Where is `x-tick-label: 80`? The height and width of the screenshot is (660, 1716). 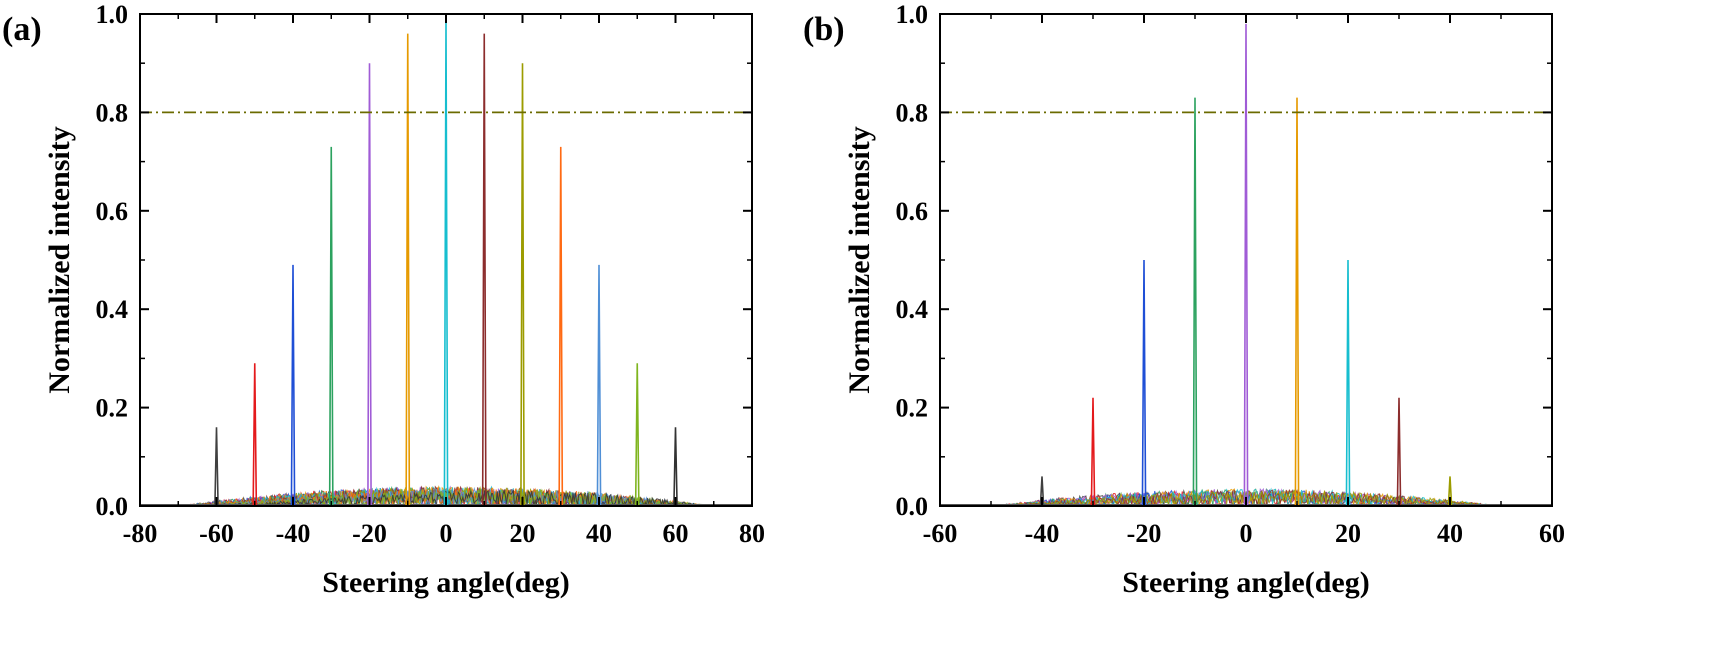
x-tick-label: 80 is located at coordinates (752, 533).